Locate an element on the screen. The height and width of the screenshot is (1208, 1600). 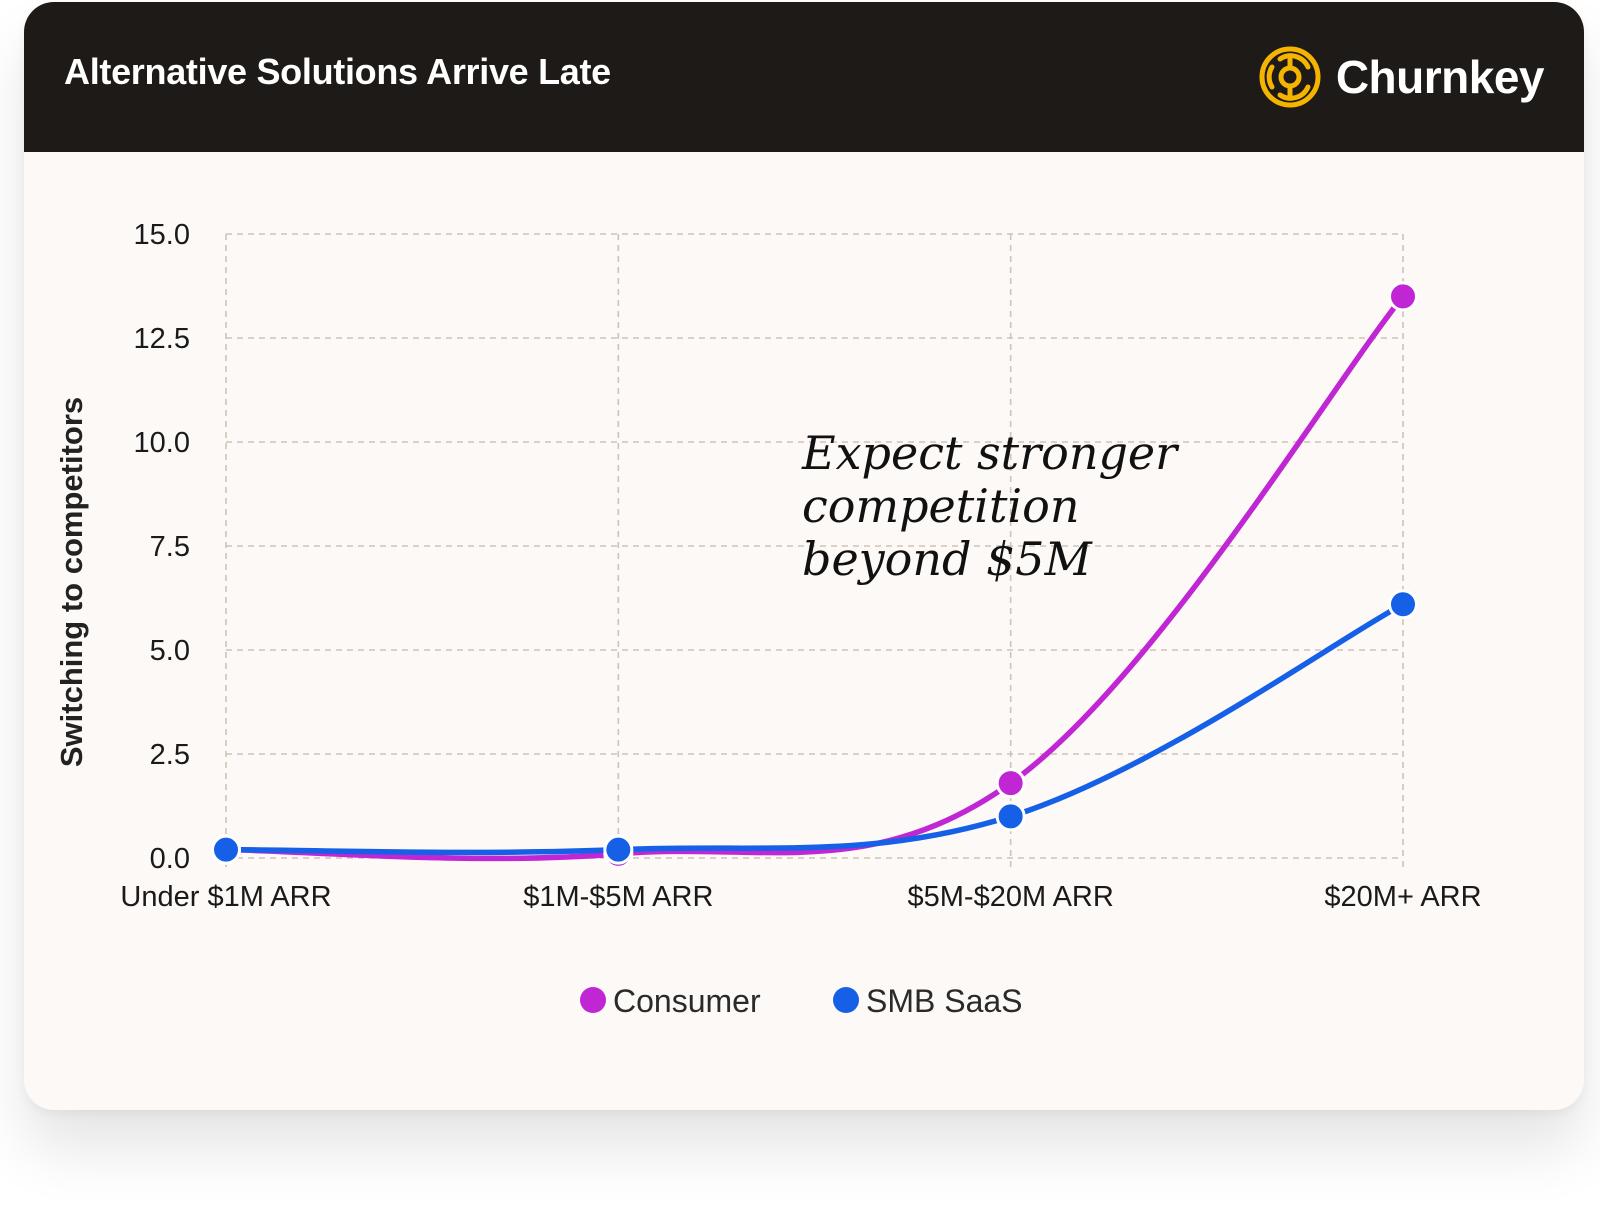
y-tick-label: 5.0 is located at coordinates (170, 651).